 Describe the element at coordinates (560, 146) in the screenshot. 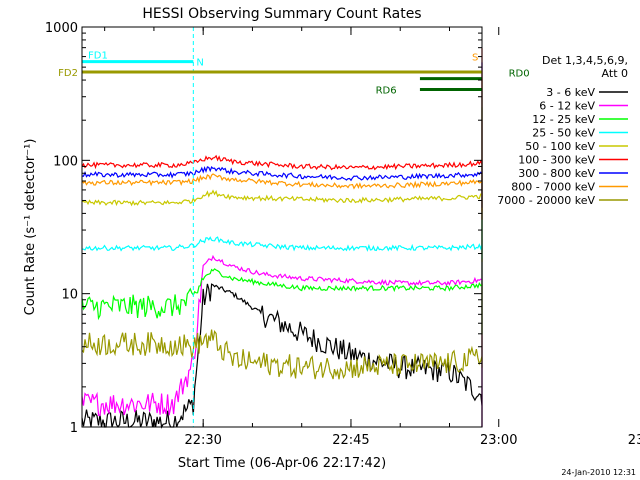

I see `legend-label-50-100-kev: 50 - 100 keV` at that location.